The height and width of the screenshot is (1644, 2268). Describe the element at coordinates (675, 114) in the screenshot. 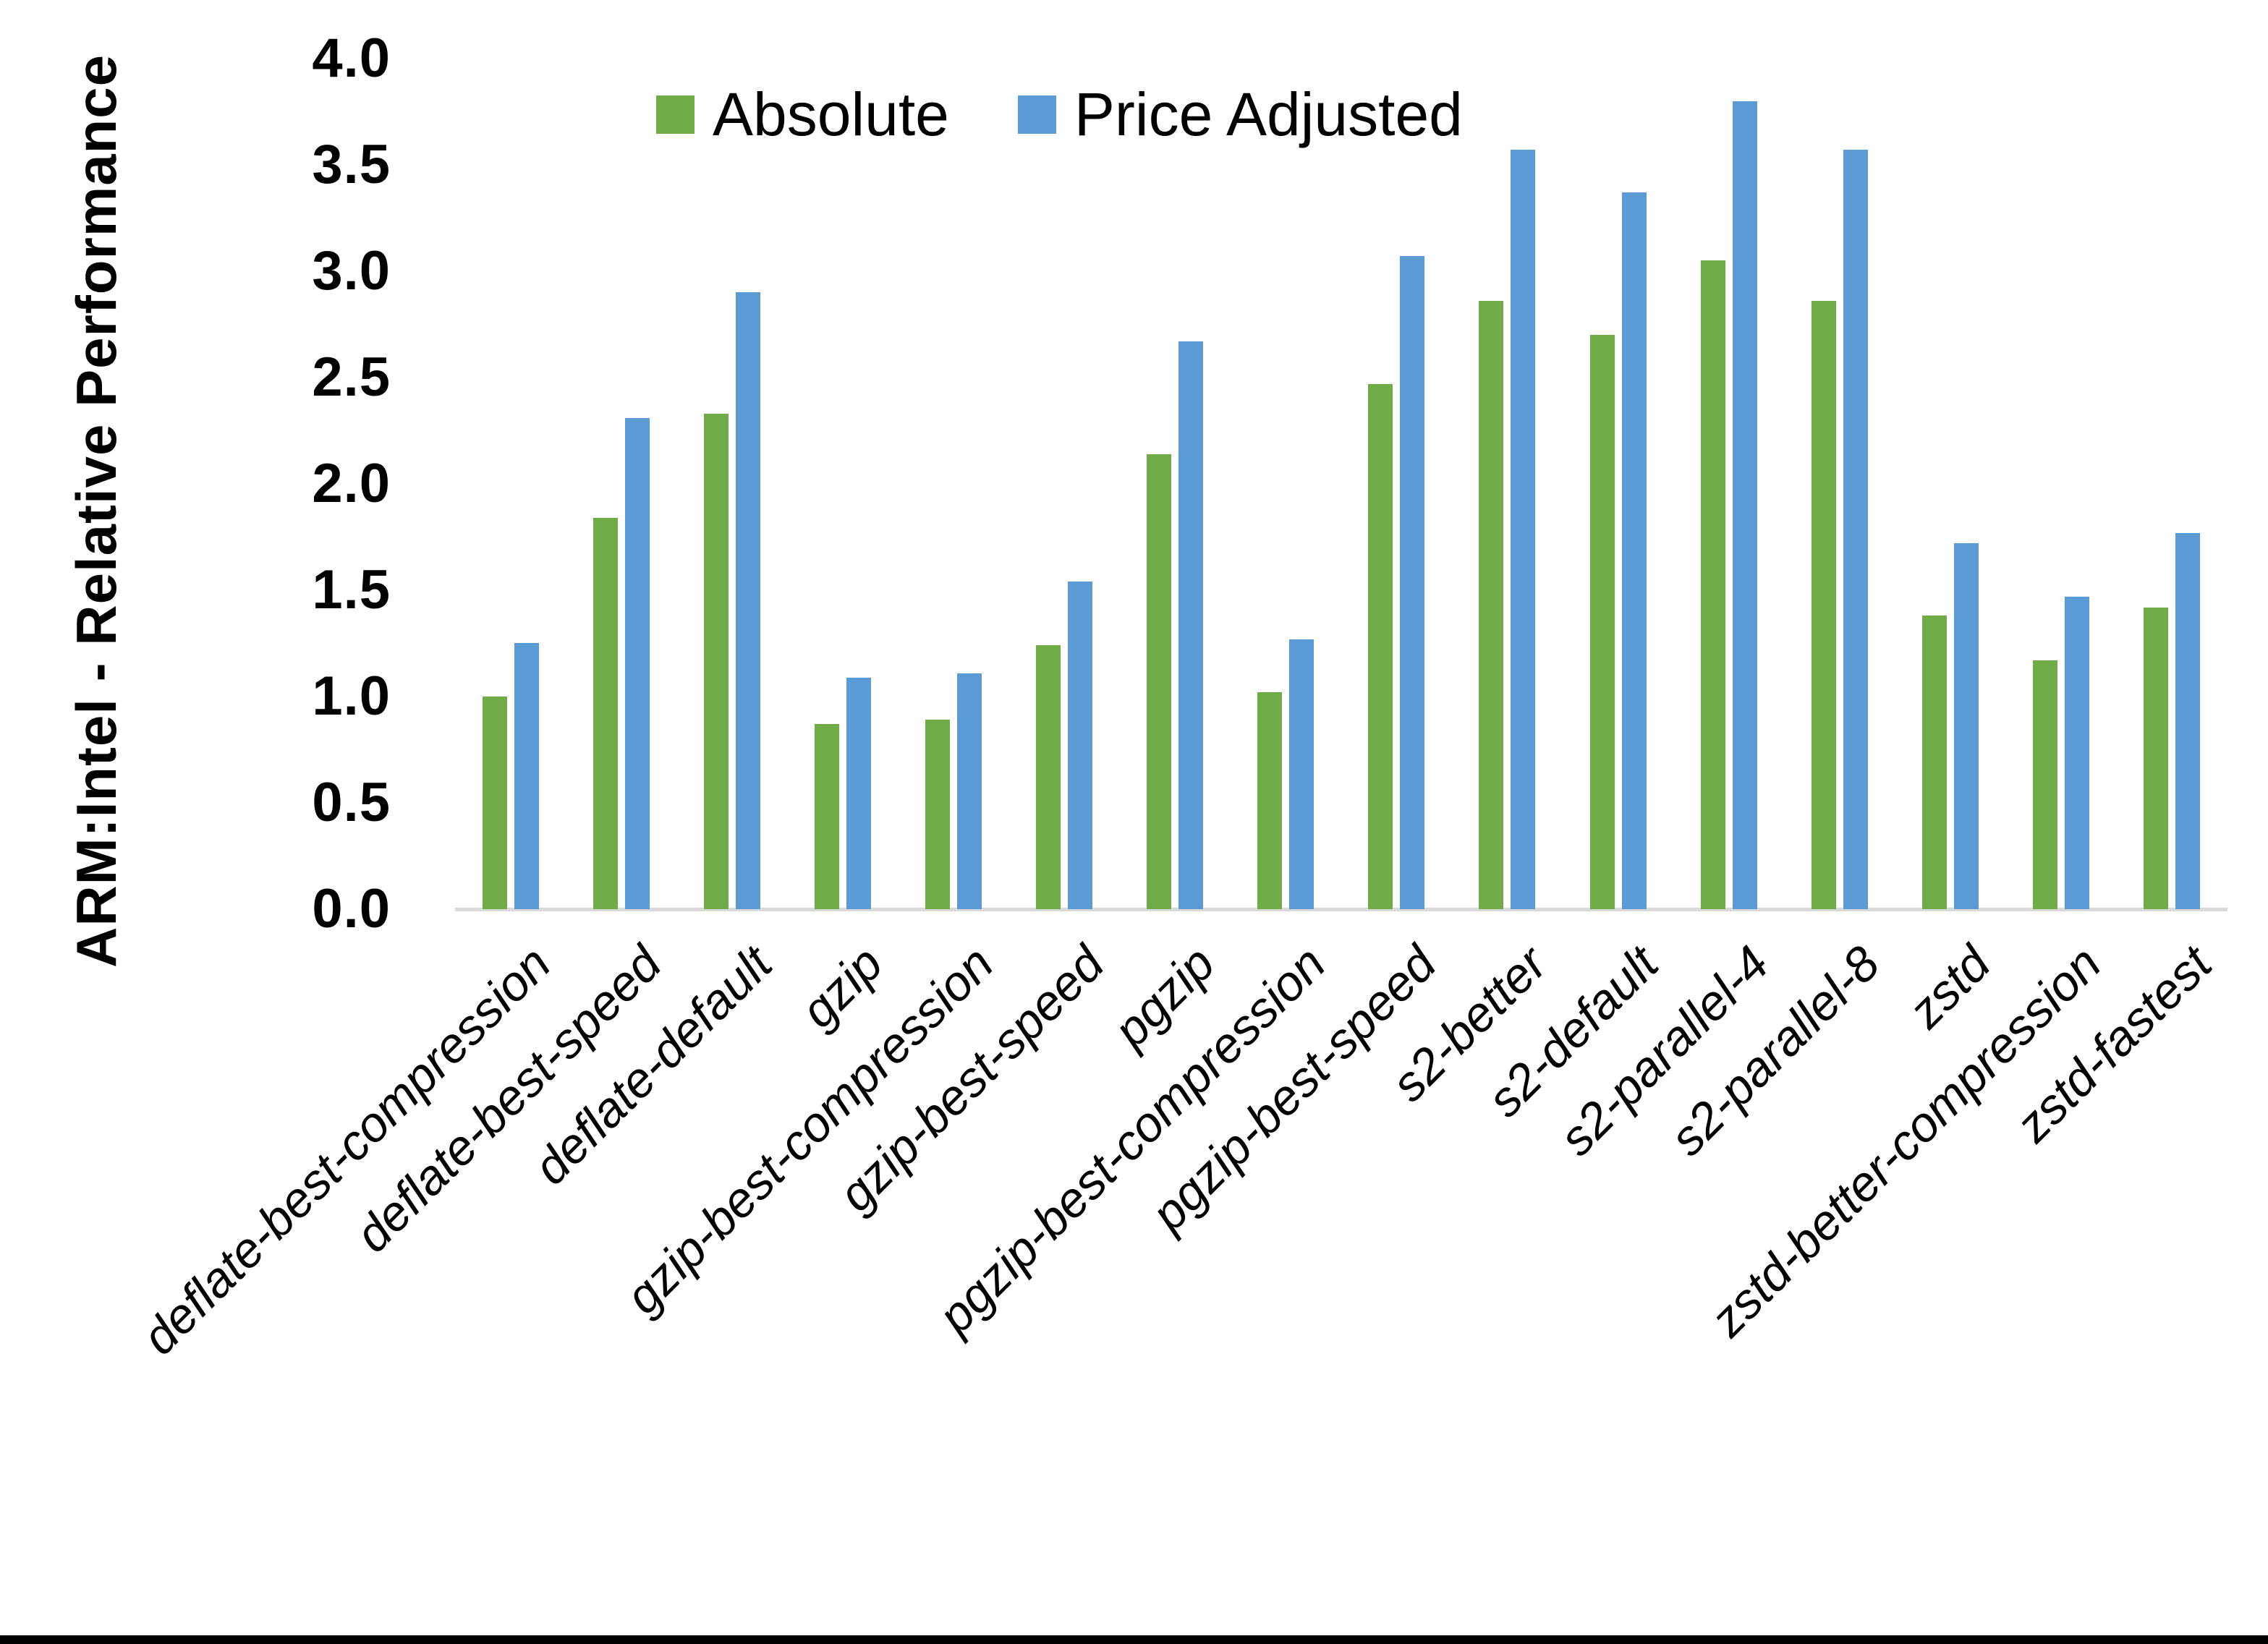

I see `legend-swatch-absolute` at that location.